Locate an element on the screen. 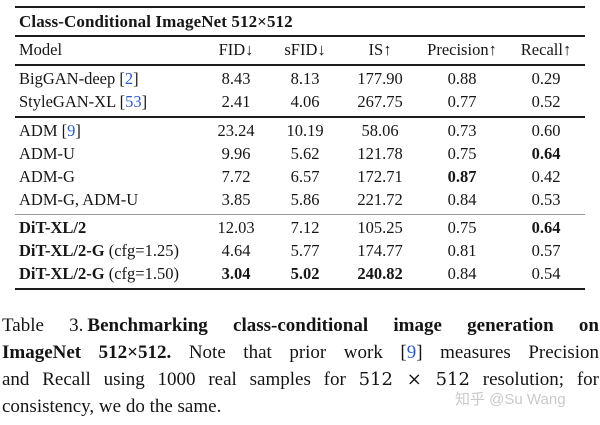 This screenshot has height=425, width=600. is-value: 221.72 is located at coordinates (380, 199).